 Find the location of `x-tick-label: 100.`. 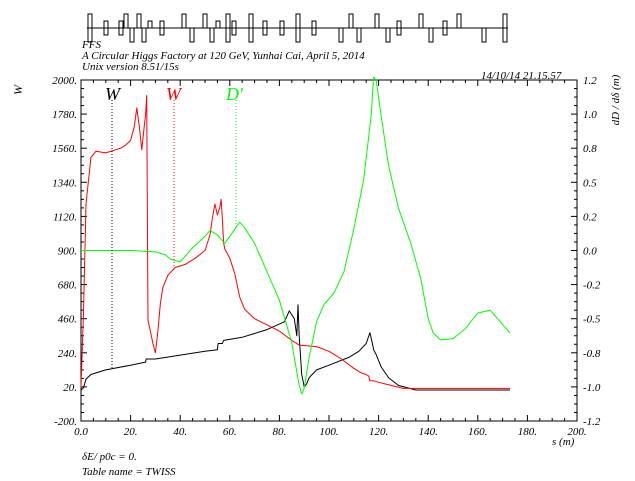

x-tick-label: 100. is located at coordinates (328, 432).